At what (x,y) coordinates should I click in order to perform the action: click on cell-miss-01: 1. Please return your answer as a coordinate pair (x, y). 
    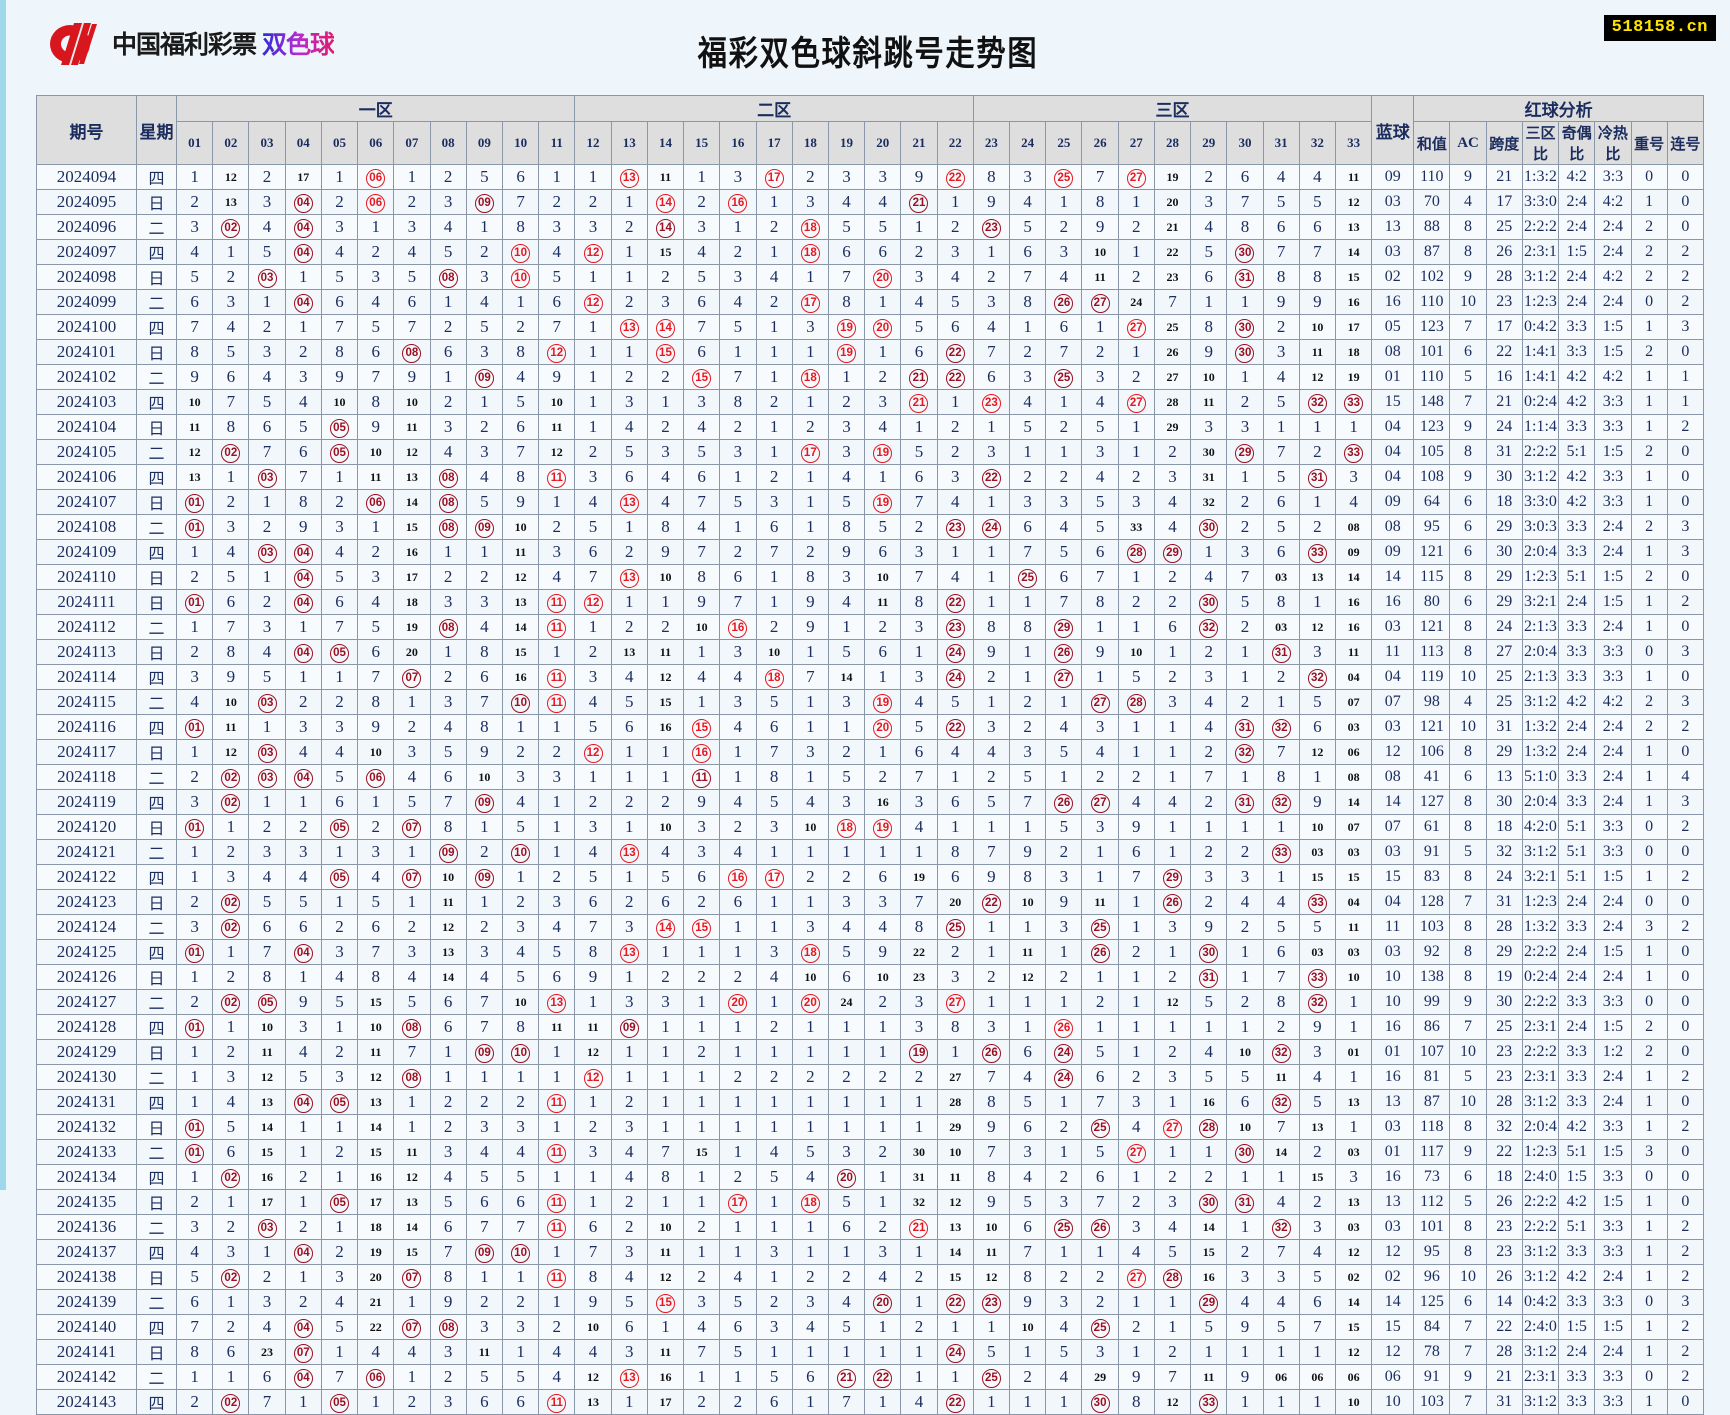
    Looking at the image, I should click on (194, 552).